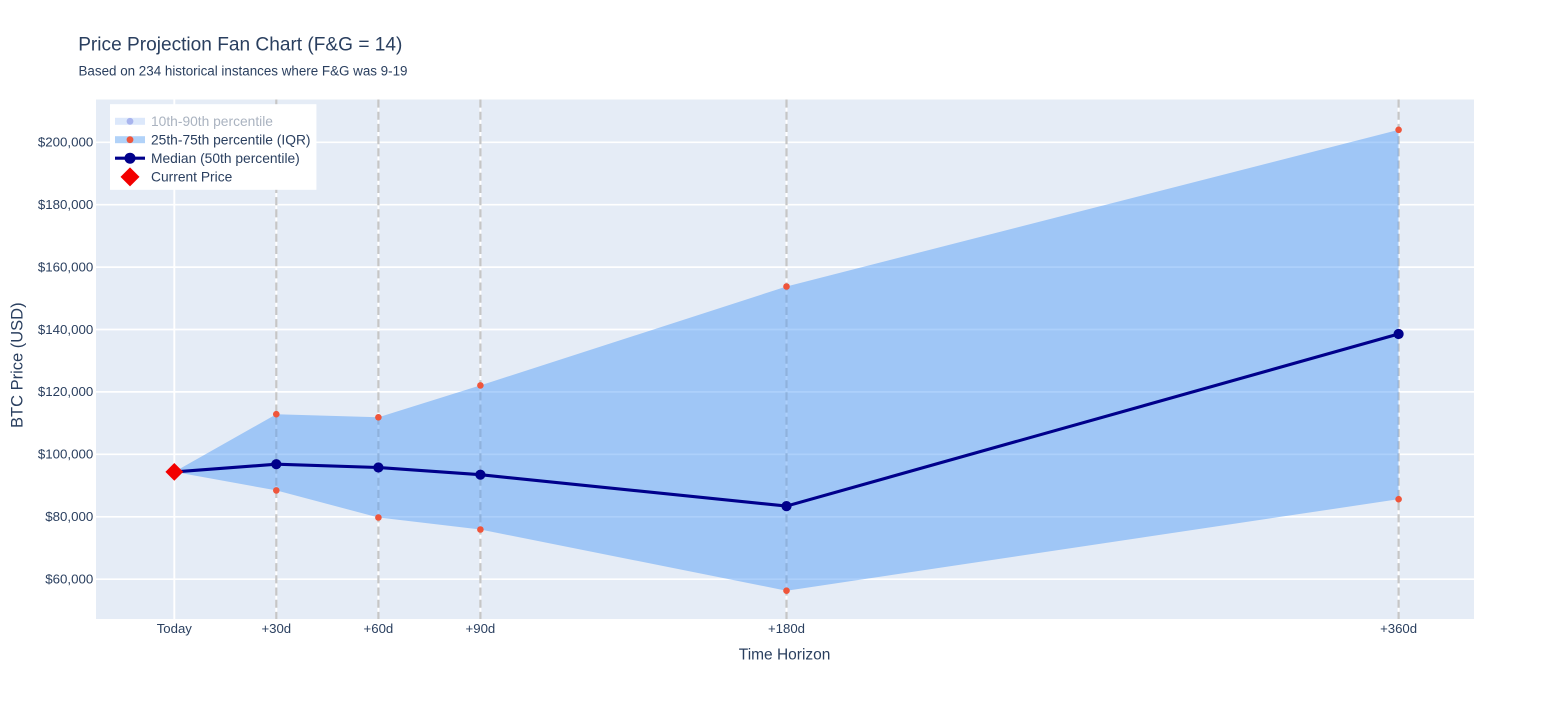  I want to click on svg-text: BTC Price (USD), so click(18, 365).